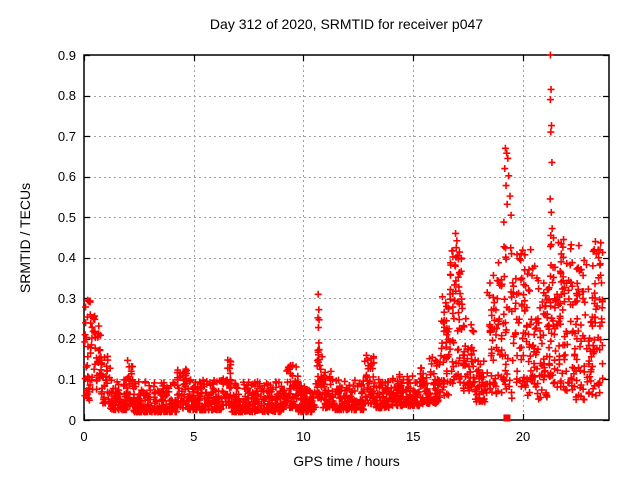  What do you see at coordinates (346, 461) in the screenshot?
I see `x-axis-label: GPS time / hours` at bounding box center [346, 461].